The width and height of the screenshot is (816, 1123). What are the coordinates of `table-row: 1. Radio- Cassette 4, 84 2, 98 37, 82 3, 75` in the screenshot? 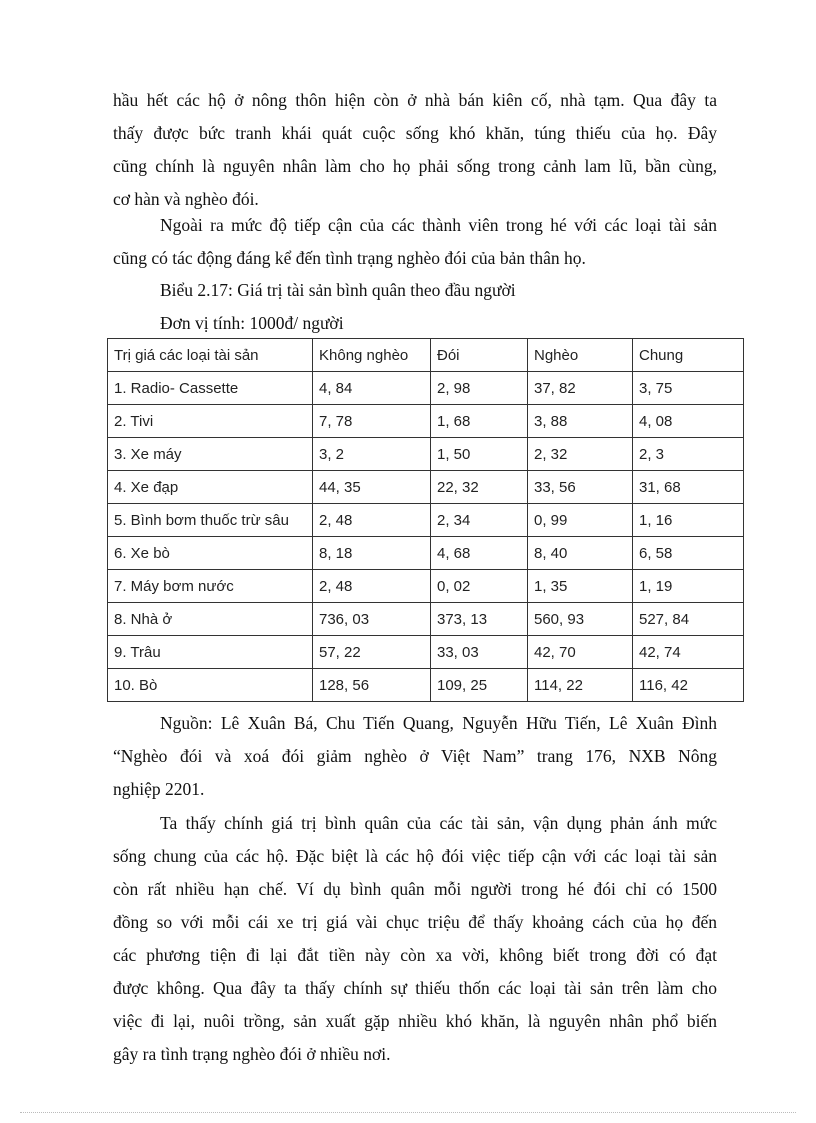 It's located at (425, 388).